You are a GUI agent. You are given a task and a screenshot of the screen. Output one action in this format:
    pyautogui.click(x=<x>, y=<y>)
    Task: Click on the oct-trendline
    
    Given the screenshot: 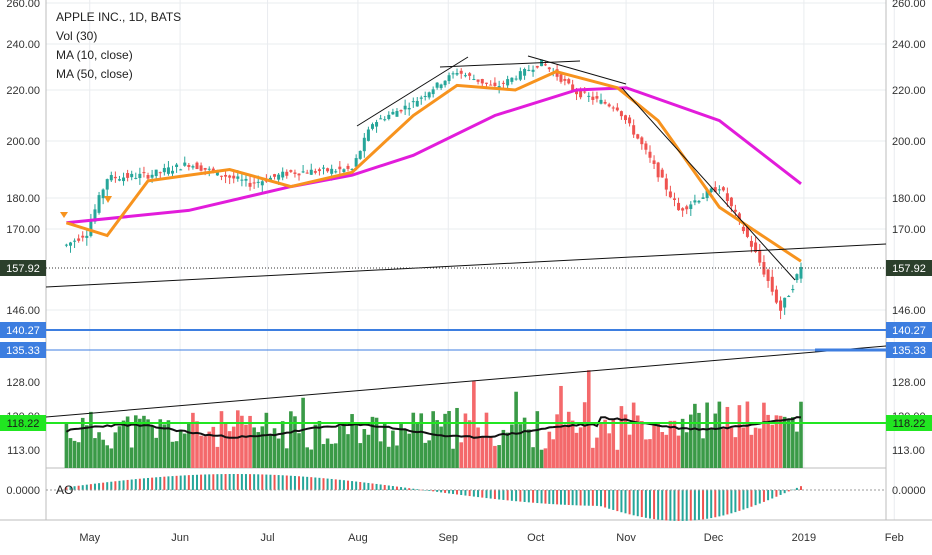 What is the action you would take?
    pyautogui.click(x=577, y=70)
    